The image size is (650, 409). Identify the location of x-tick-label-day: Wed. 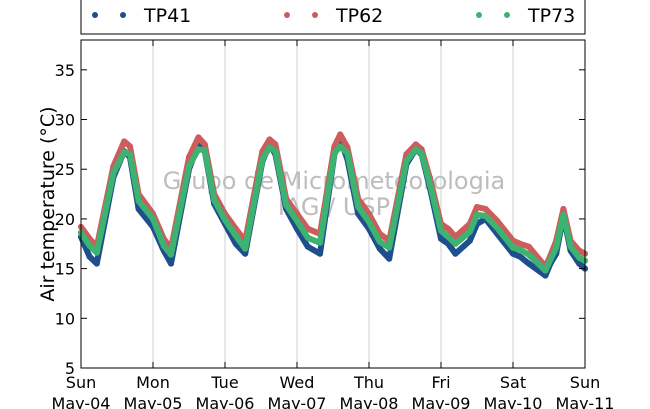
(297, 382).